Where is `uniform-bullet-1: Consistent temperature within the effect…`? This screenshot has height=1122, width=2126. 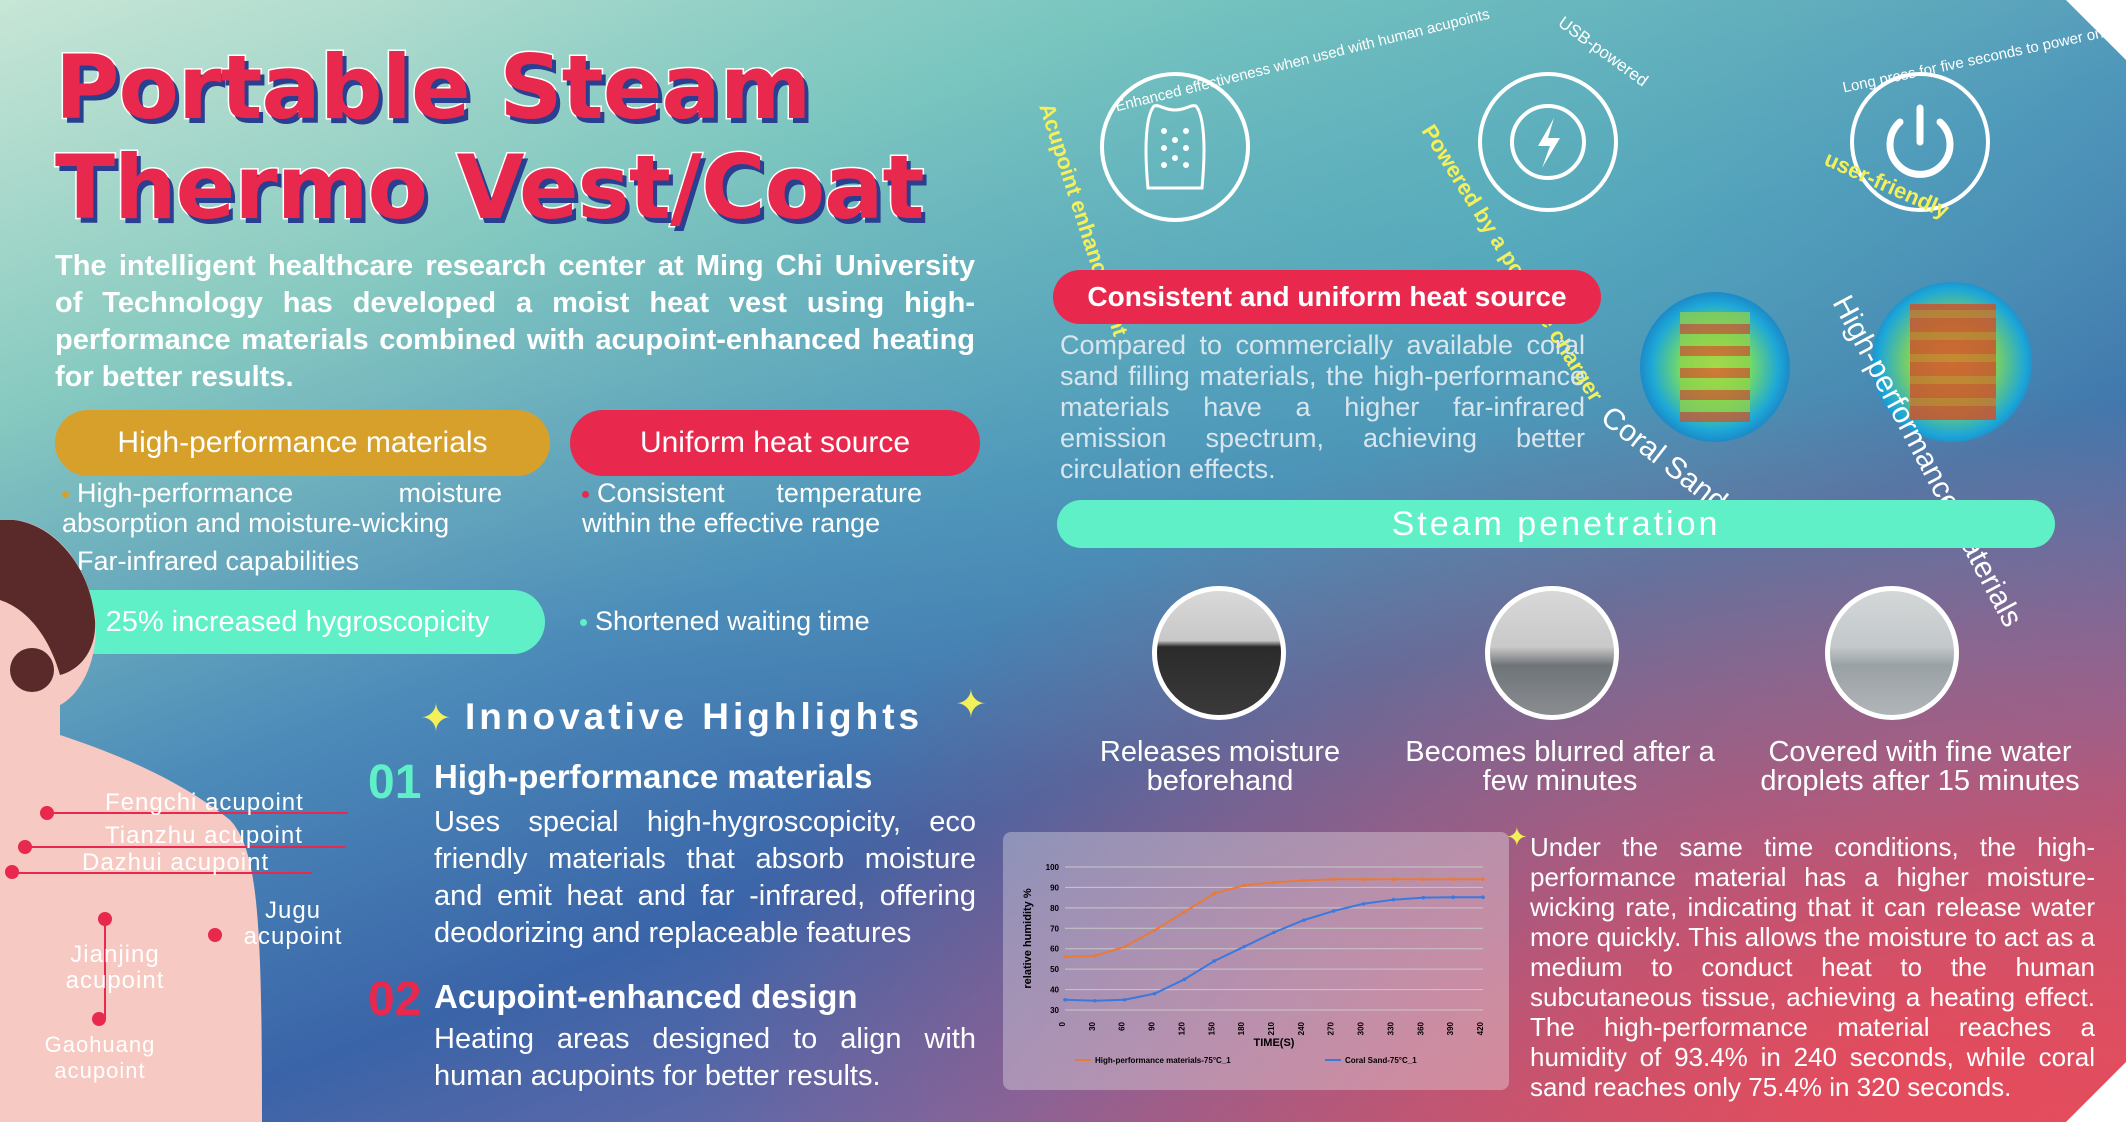
uniform-bullet-1: Consistent temperature within the effect… is located at coordinates (752, 508).